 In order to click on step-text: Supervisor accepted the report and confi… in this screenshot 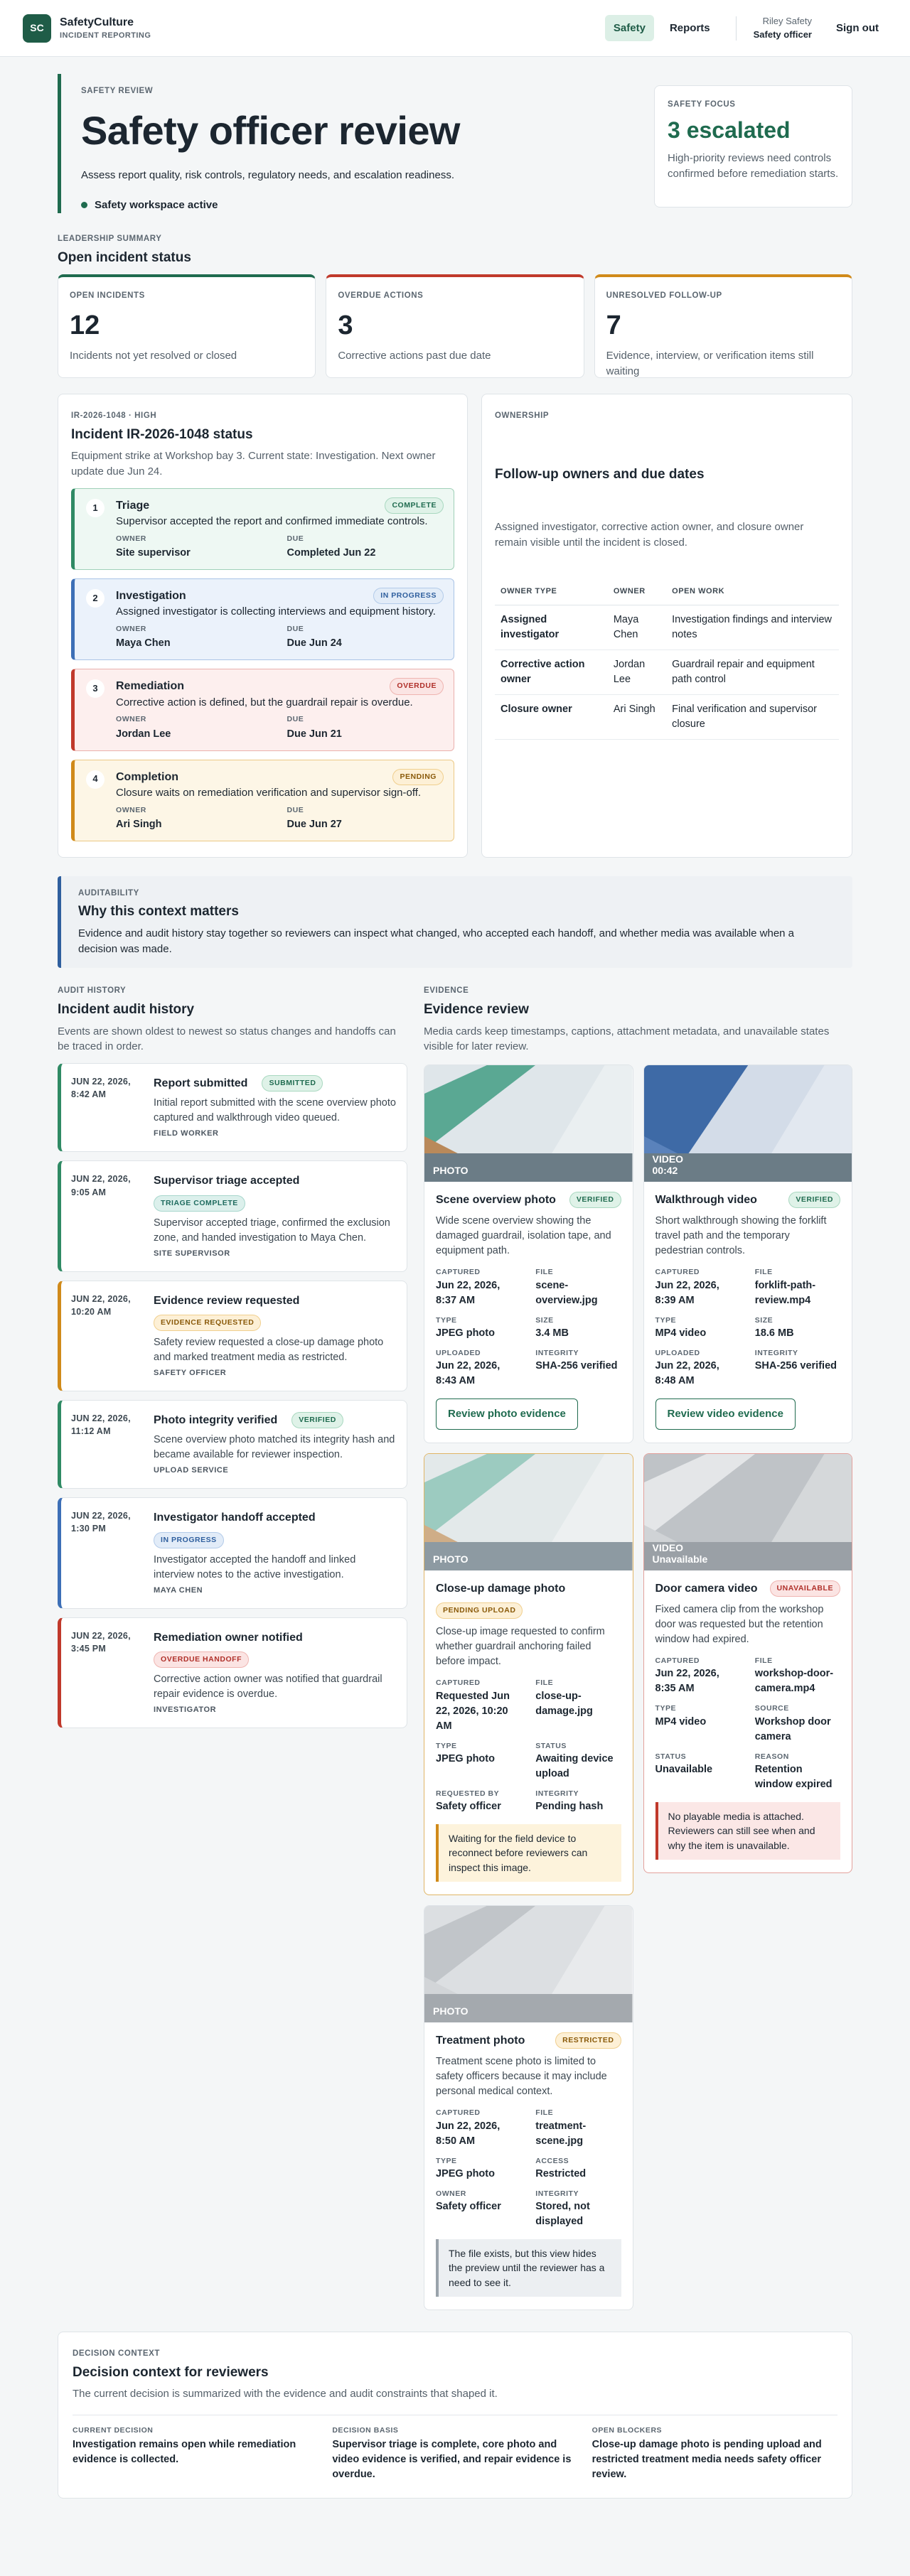, I will do `click(272, 521)`.